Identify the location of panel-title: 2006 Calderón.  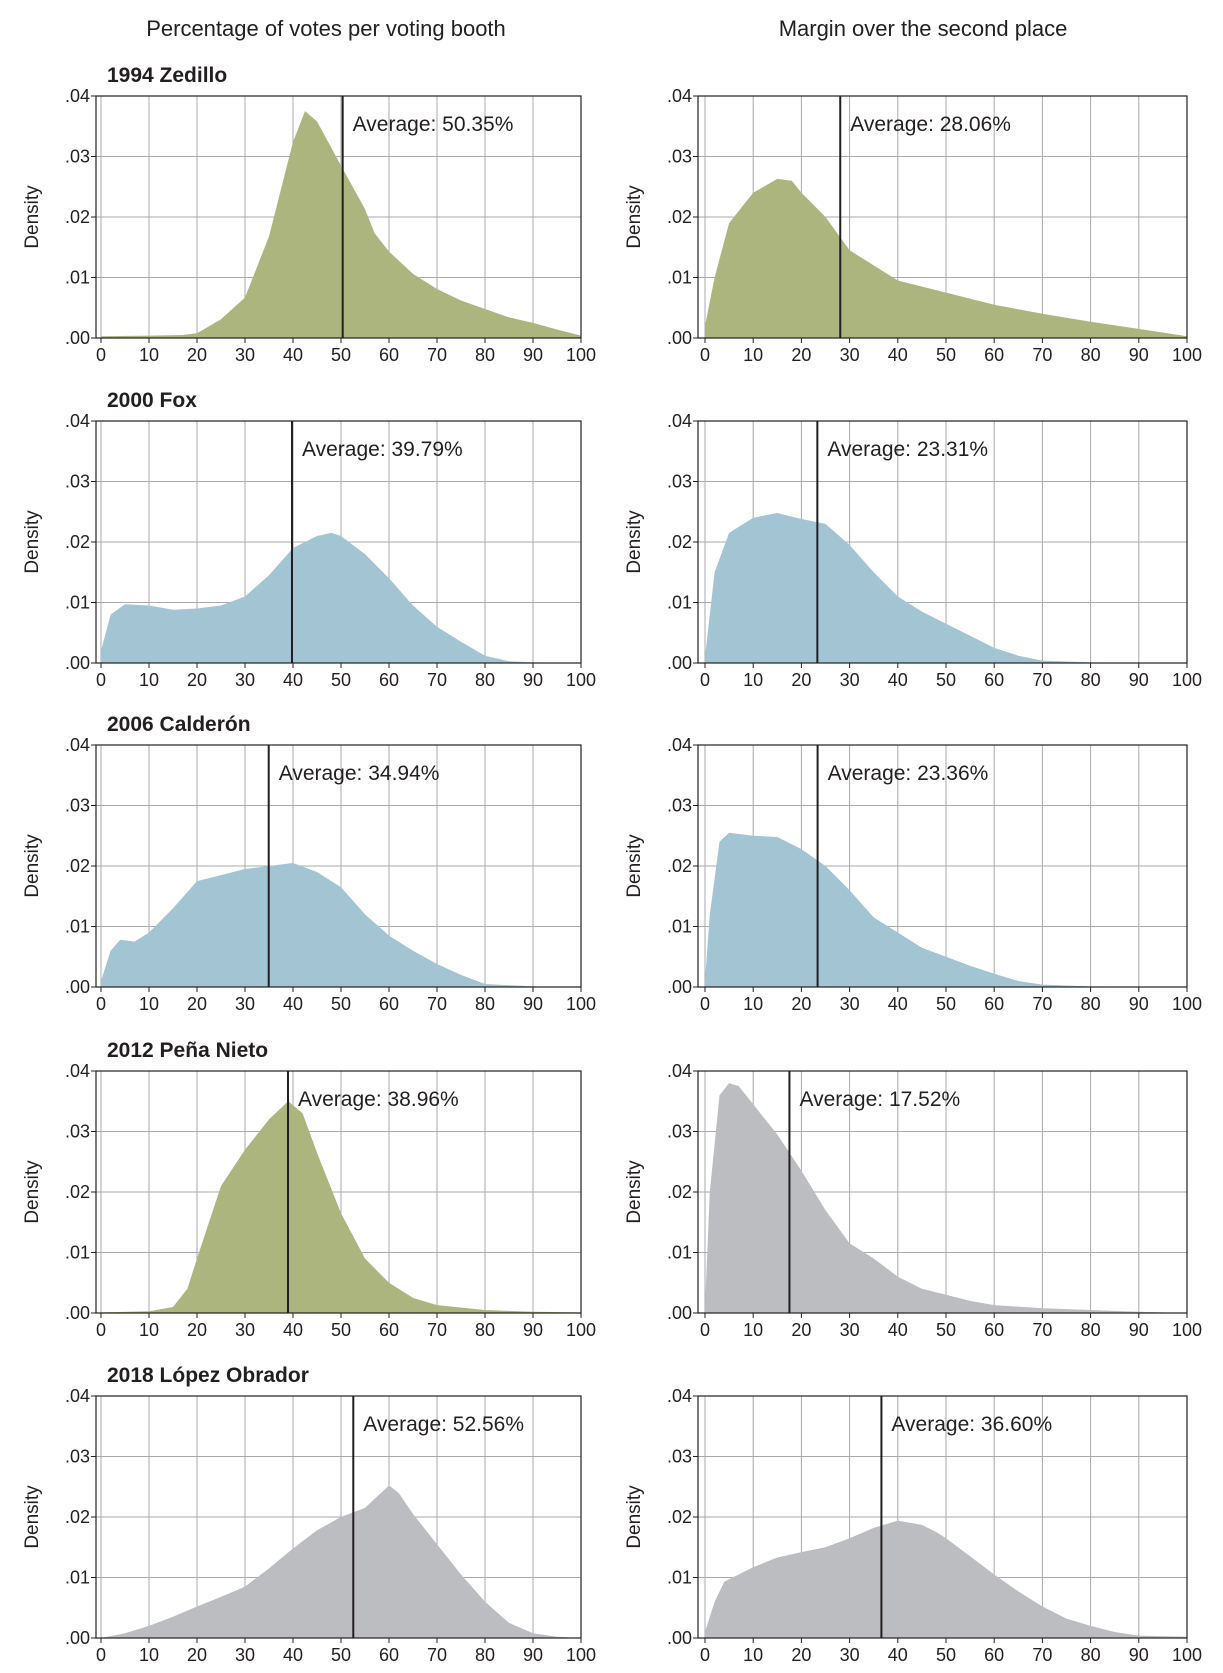
(179, 724).